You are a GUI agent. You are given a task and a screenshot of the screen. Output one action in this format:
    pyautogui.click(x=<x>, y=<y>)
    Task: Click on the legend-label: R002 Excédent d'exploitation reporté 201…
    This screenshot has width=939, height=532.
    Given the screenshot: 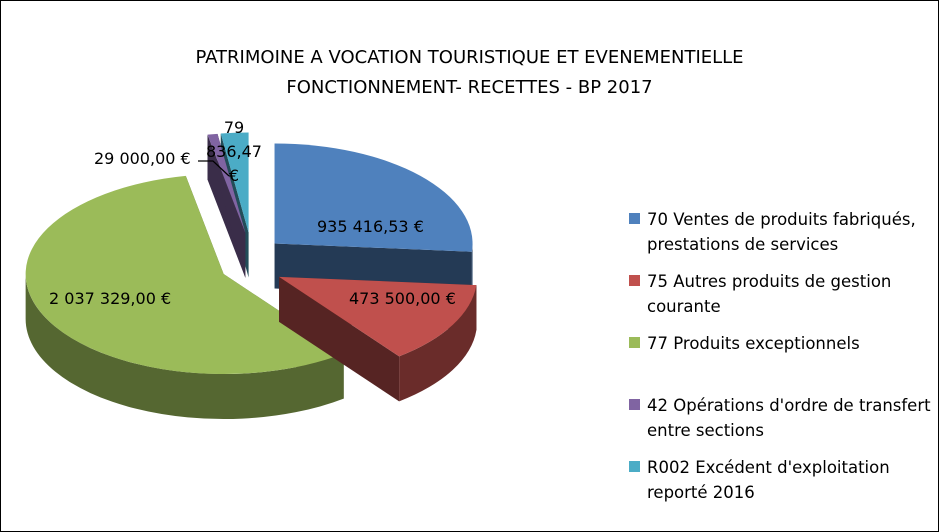 What is the action you would take?
    pyautogui.click(x=768, y=480)
    